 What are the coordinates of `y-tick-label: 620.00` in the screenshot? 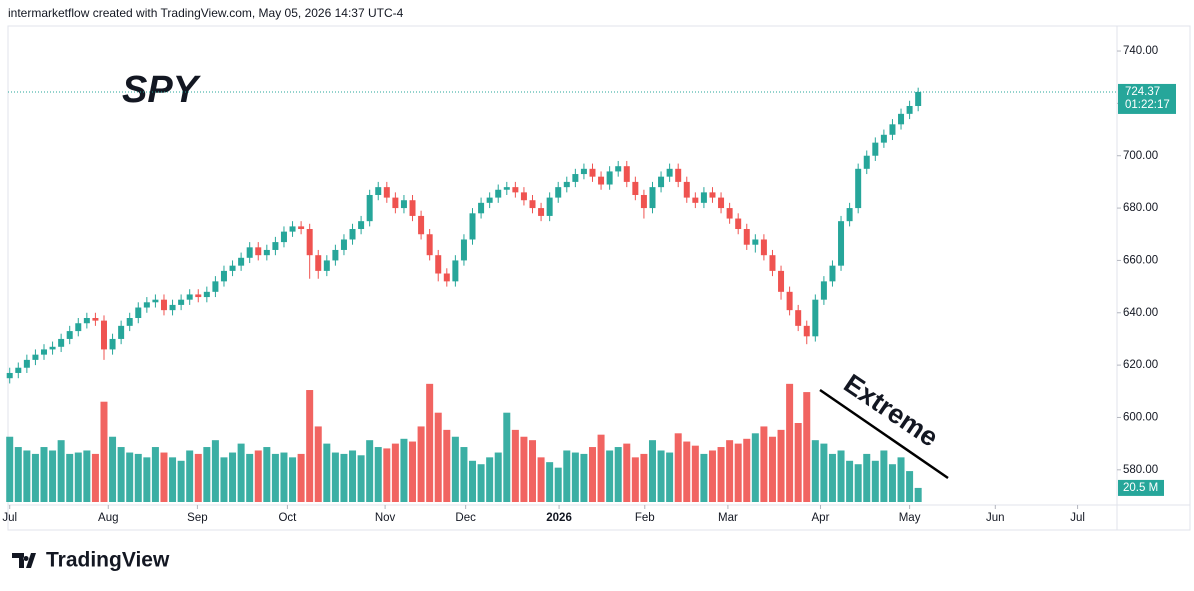 It's located at (1140, 365).